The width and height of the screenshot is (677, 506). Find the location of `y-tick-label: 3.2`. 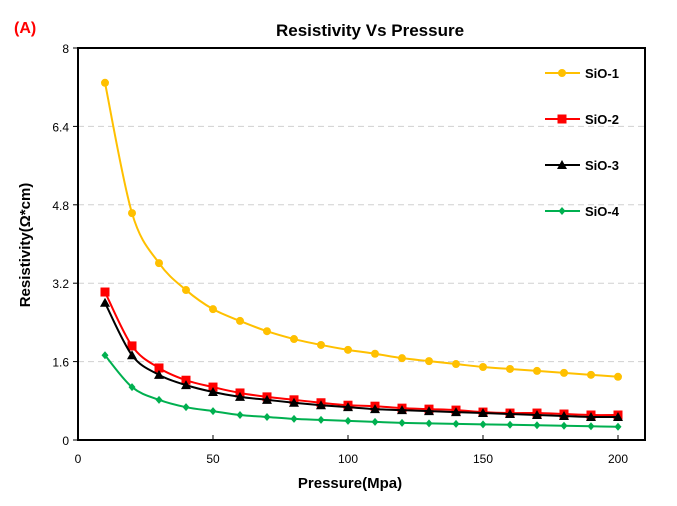

y-tick-label: 3.2 is located at coordinates (60, 284).